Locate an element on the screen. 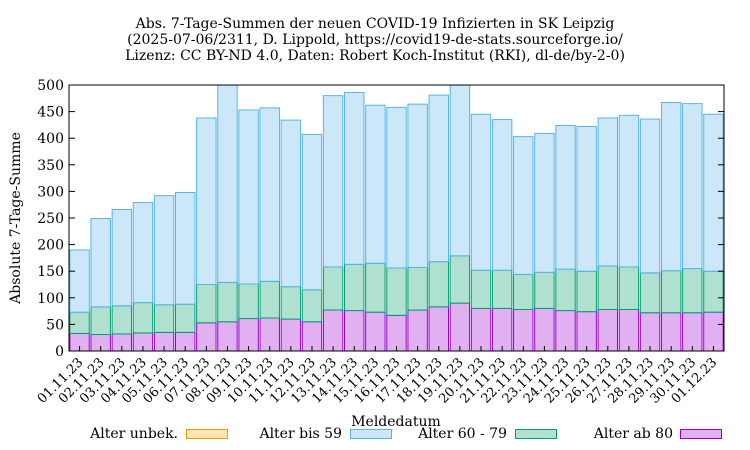 Image resolution: width=750 pixels, height=450 pixels. bar-segment-1-23.11.23 is located at coordinates (544, 290).